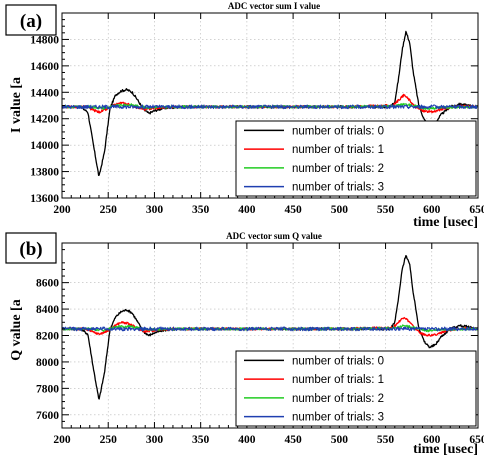 This screenshot has width=484, height=457. Describe the element at coordinates (47, 284) in the screenshot. I see `y-tick-label: 8600` at that location.